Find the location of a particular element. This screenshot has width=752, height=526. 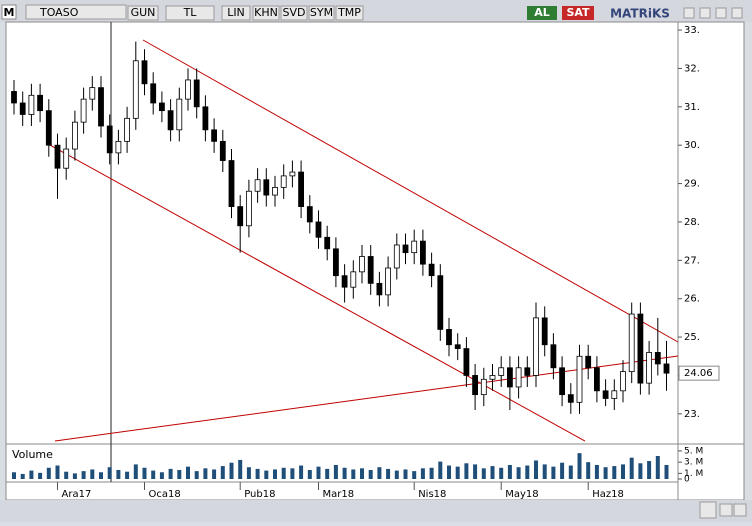

last-price-box is located at coordinates (699, 373).